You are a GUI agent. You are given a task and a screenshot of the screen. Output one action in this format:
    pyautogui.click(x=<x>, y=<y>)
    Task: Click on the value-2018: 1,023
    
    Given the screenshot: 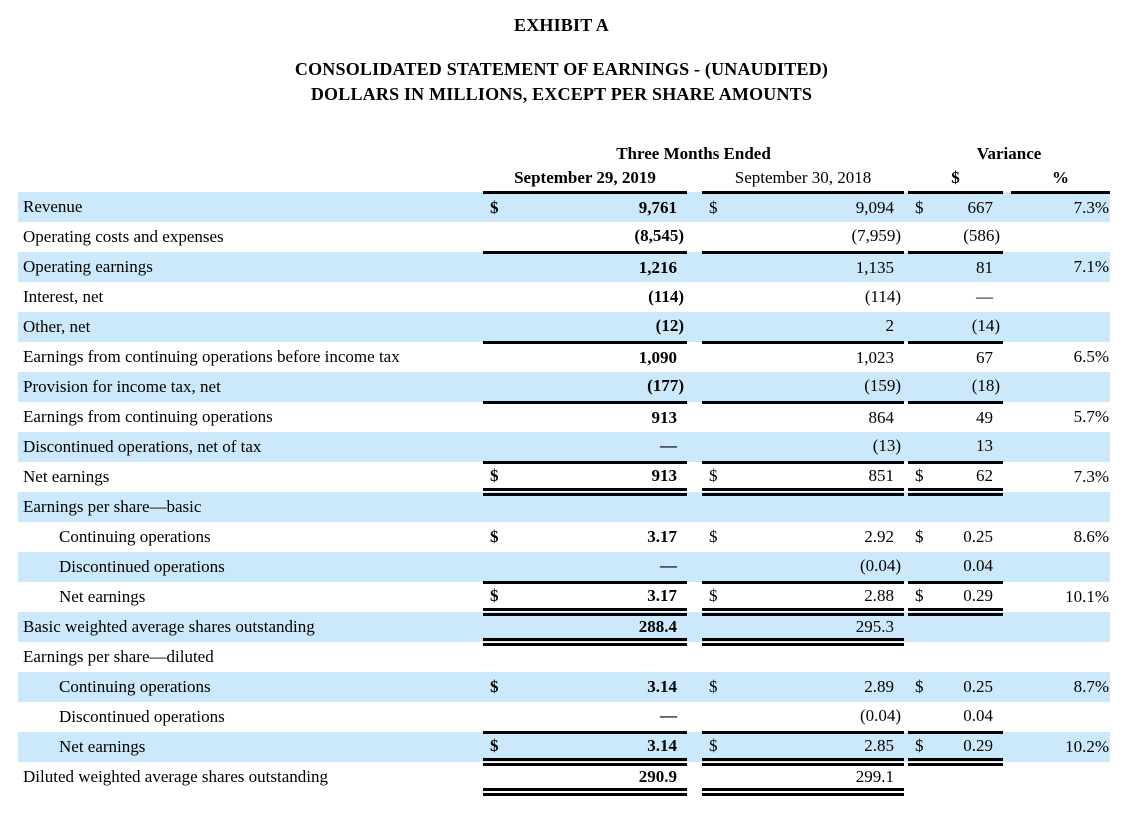 What is the action you would take?
    pyautogui.click(x=803, y=357)
    